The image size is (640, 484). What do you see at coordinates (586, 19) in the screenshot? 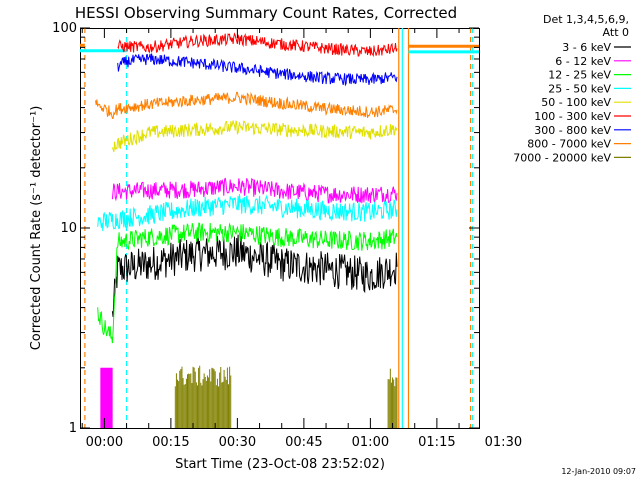
I see `legend-header: Det 1,3,4,5,6,9,` at bounding box center [586, 19].